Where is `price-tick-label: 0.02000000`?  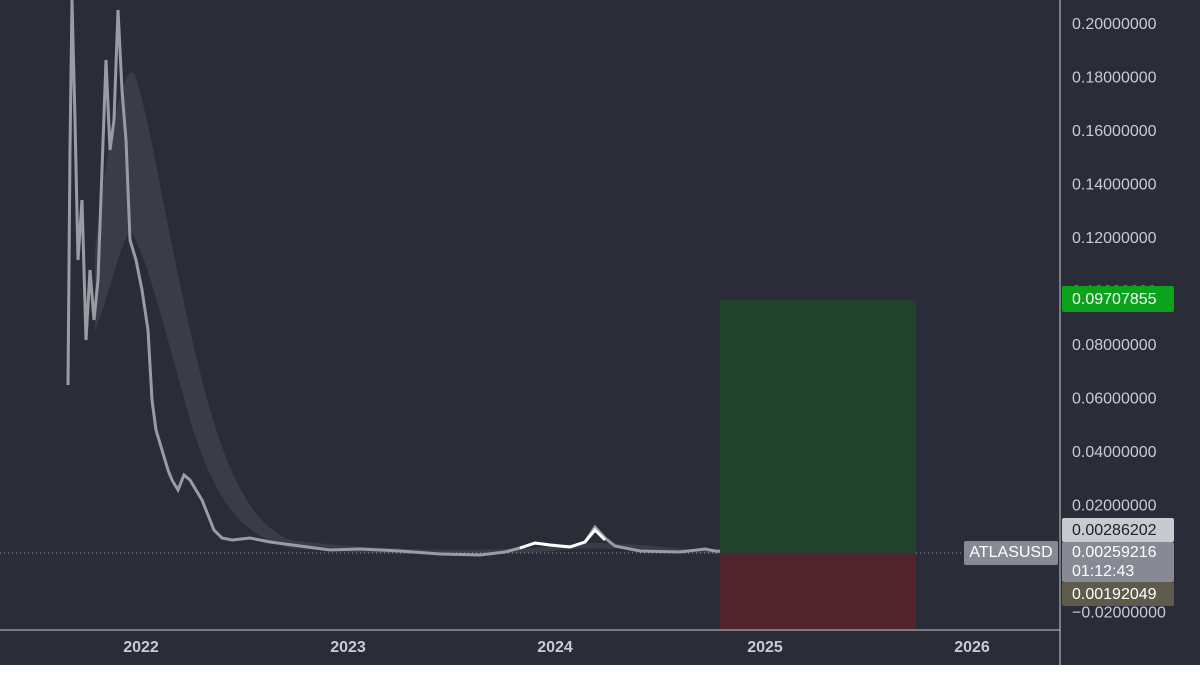
price-tick-label: 0.02000000 is located at coordinates (1114, 506).